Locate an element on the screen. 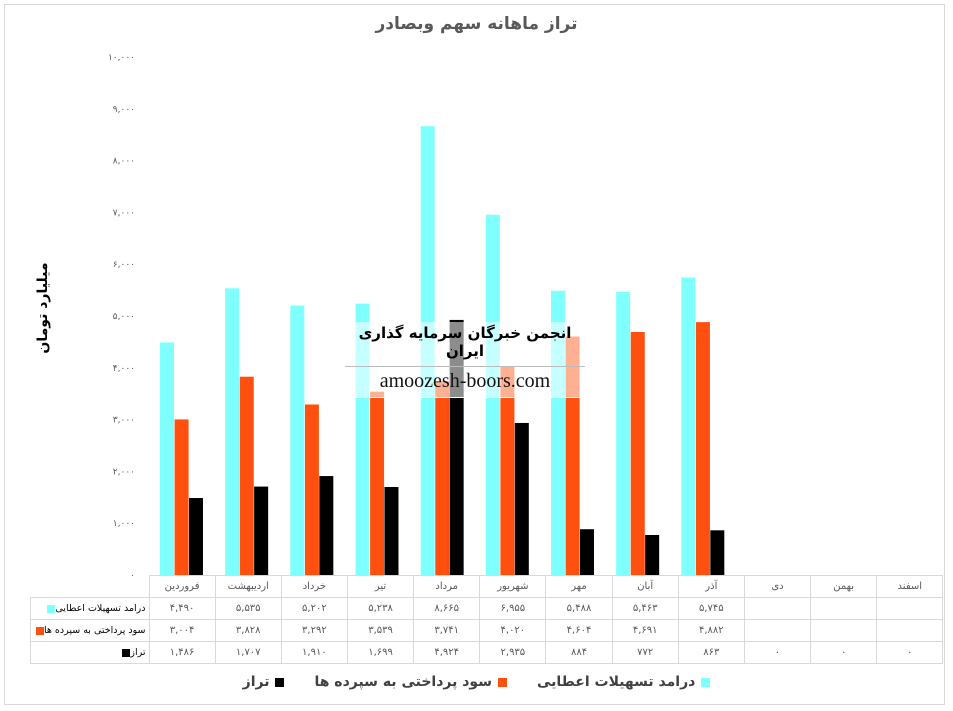 The width and height of the screenshot is (953, 711). legend-item: سود پرداختی به سپرده ها is located at coordinates (410, 682).